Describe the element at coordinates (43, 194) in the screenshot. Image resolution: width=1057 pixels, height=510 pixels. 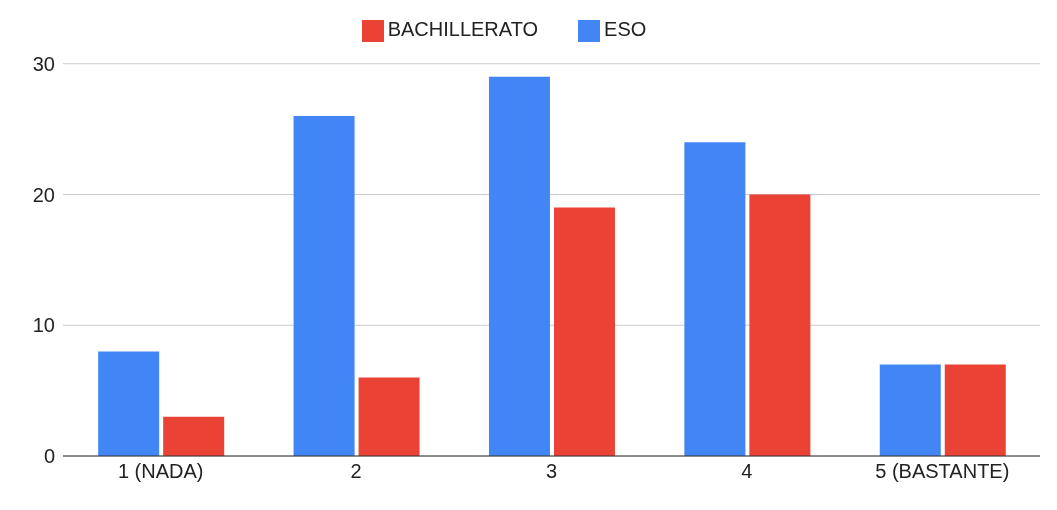
I see `y-tick-label: 20` at that location.